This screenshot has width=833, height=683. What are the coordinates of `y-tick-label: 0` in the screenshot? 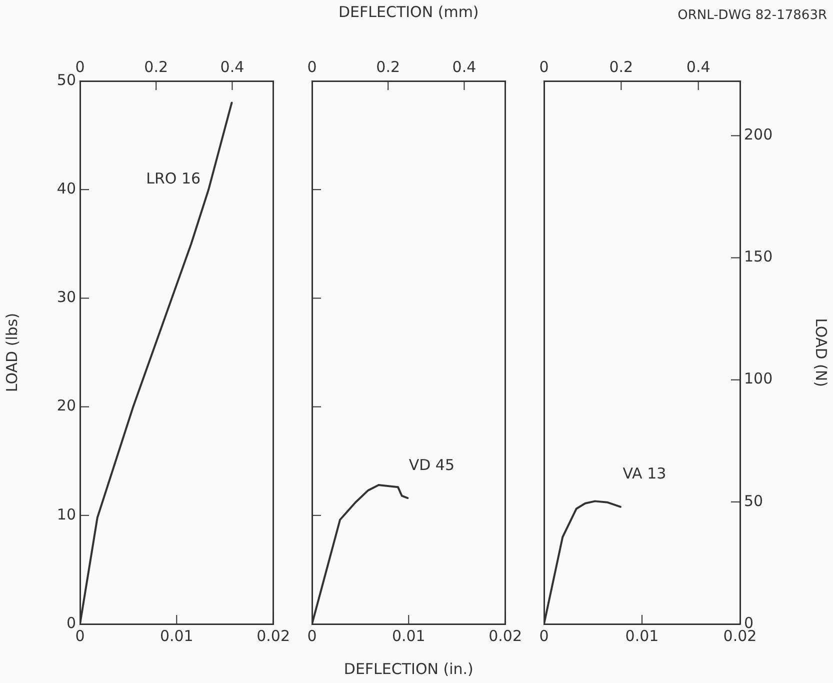 It's located at (71, 623).